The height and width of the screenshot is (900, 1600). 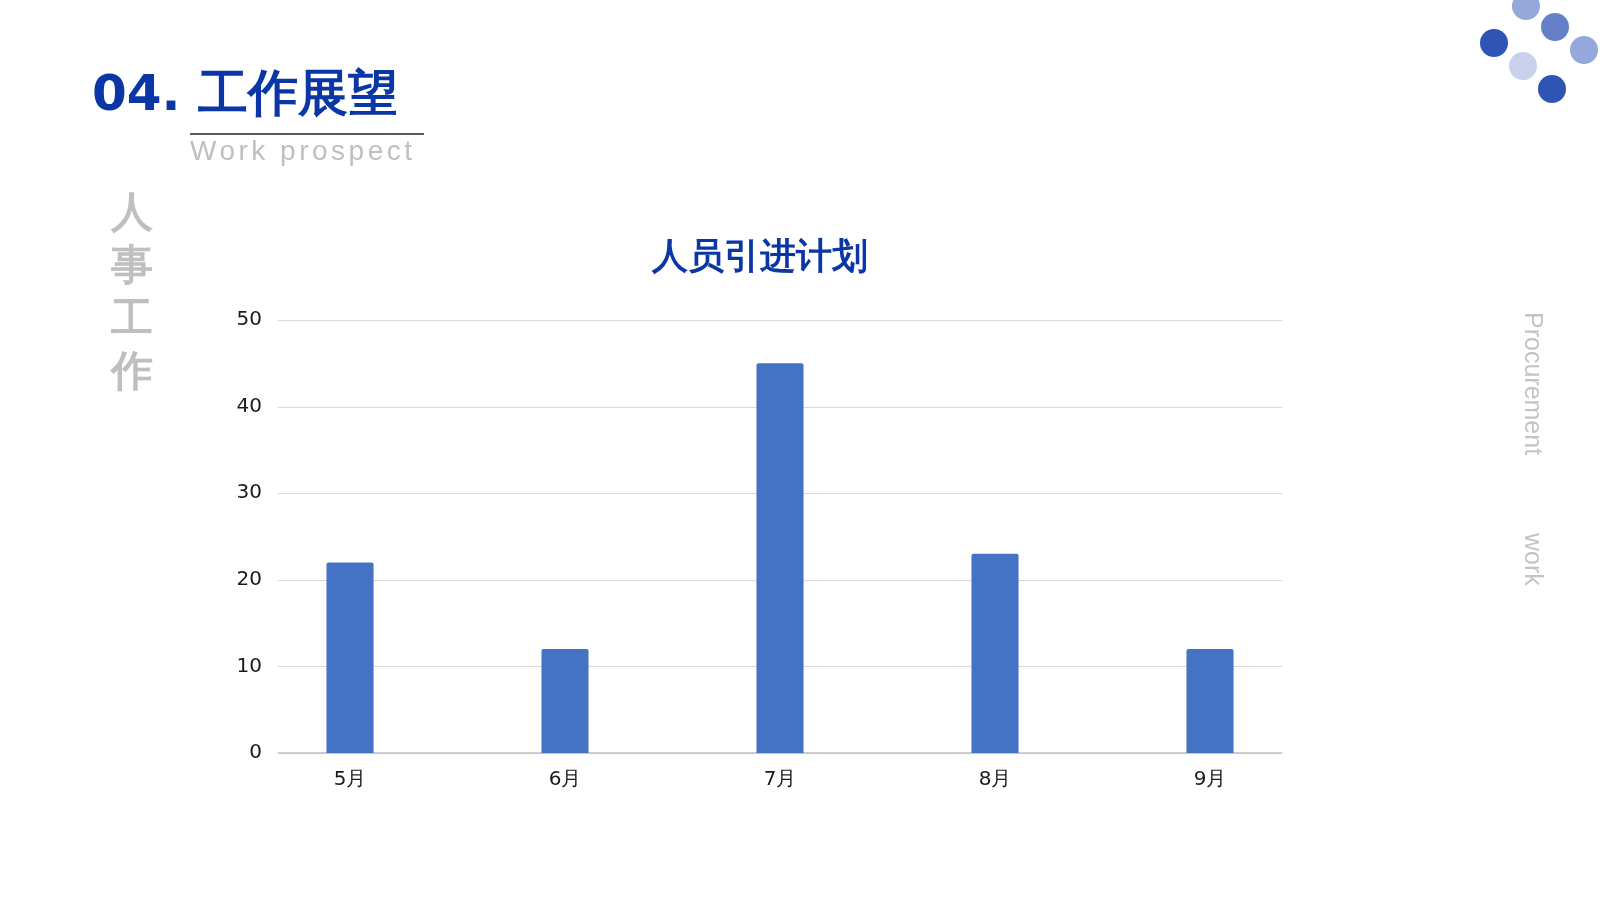 I want to click on y-tick-label: 50, so click(x=249, y=318).